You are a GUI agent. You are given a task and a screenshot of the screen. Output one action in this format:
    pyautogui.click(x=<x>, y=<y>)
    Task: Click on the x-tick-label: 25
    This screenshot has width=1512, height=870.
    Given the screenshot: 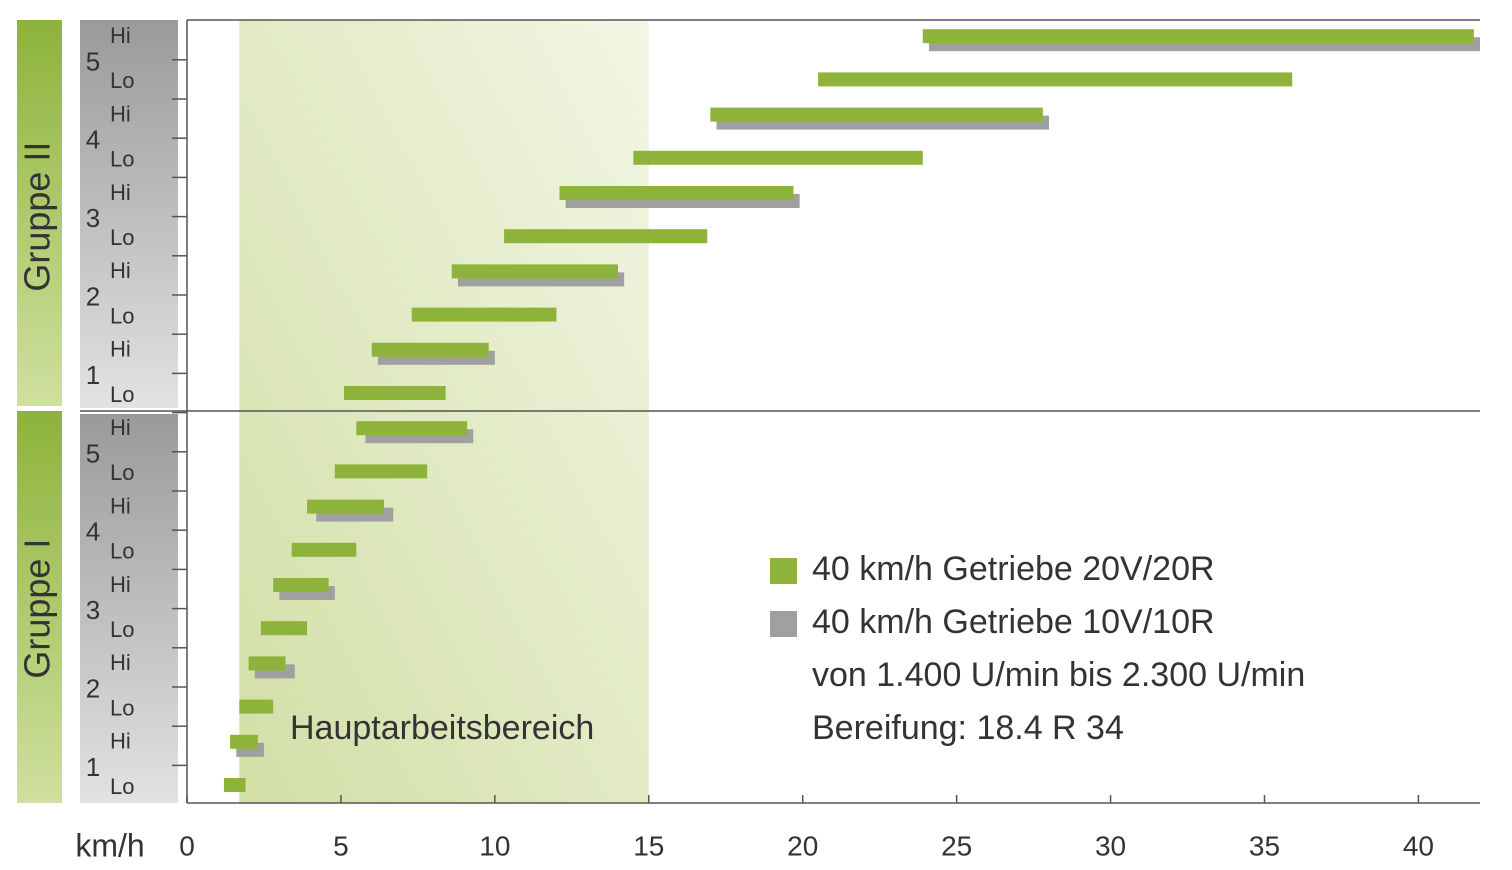 What is the action you would take?
    pyautogui.click(x=956, y=845)
    